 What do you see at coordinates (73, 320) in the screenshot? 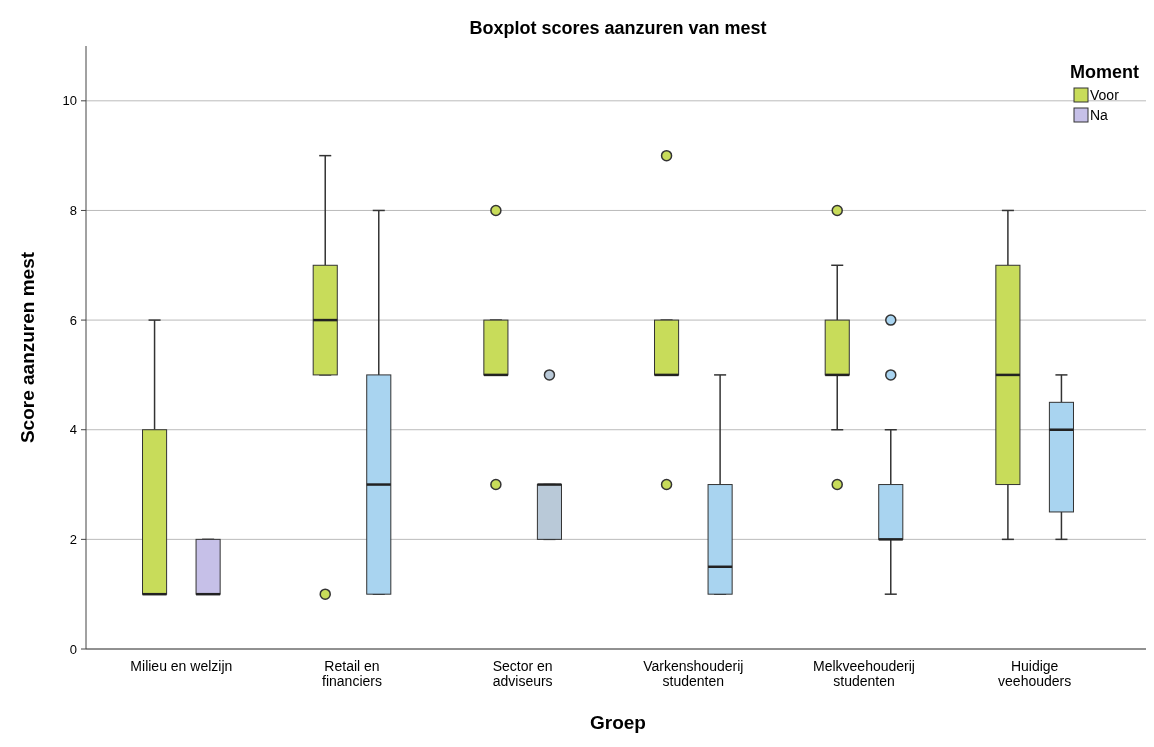
I see `y-tick-label: 6` at bounding box center [73, 320].